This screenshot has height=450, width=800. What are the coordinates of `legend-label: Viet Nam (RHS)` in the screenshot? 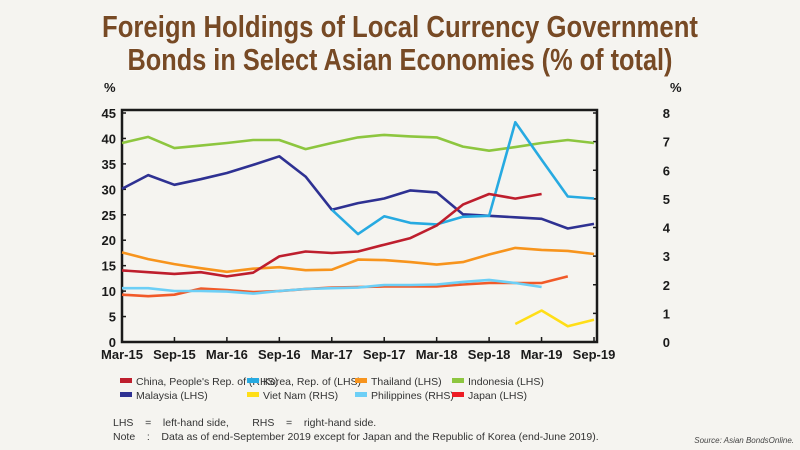 It's located at (300, 396).